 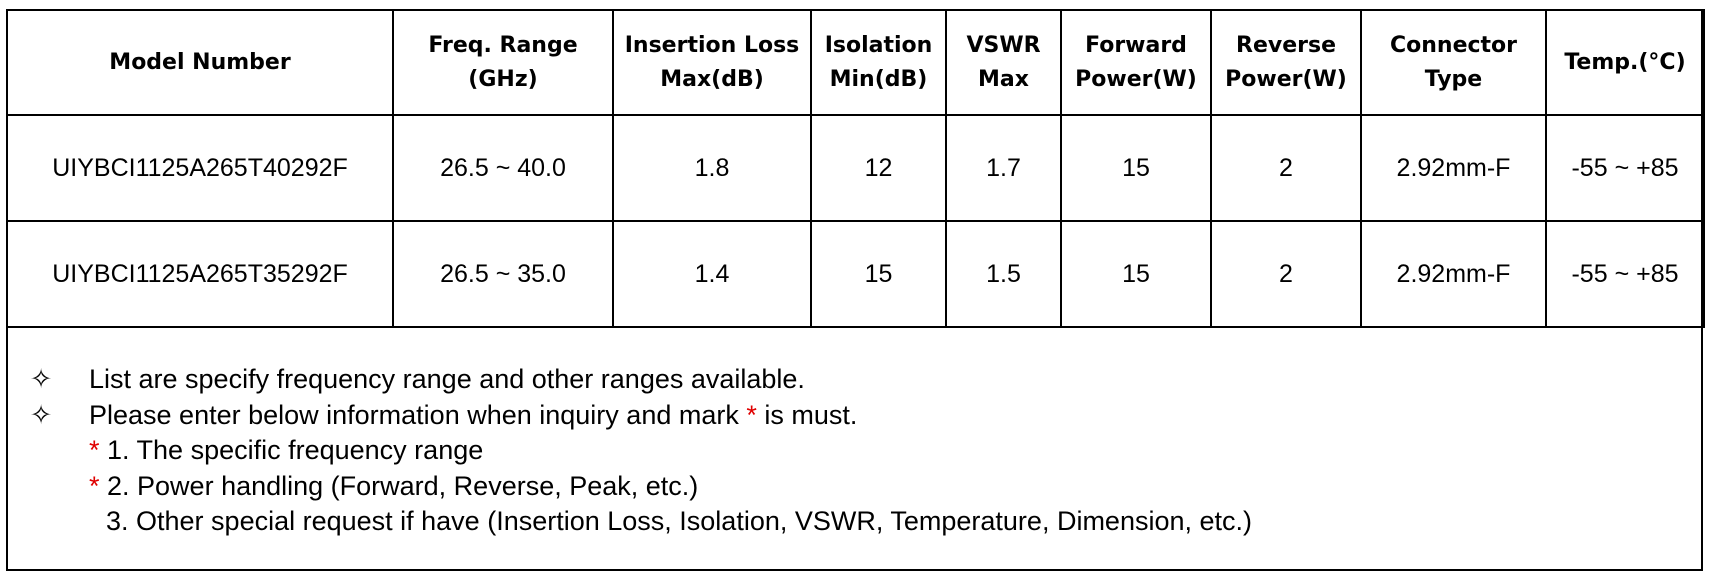 What do you see at coordinates (1003, 168) in the screenshot?
I see `cell-vswr: 1.7` at bounding box center [1003, 168].